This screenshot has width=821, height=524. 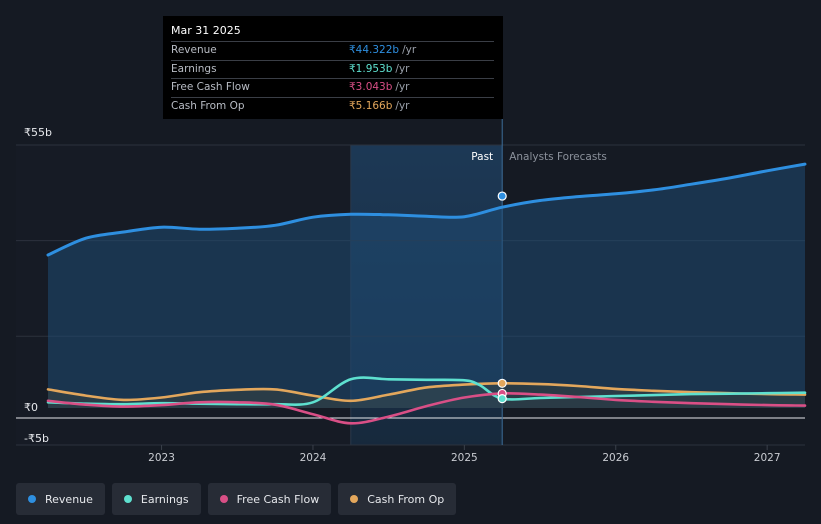 I want to click on x-tick-label: 2025, so click(x=464, y=458).